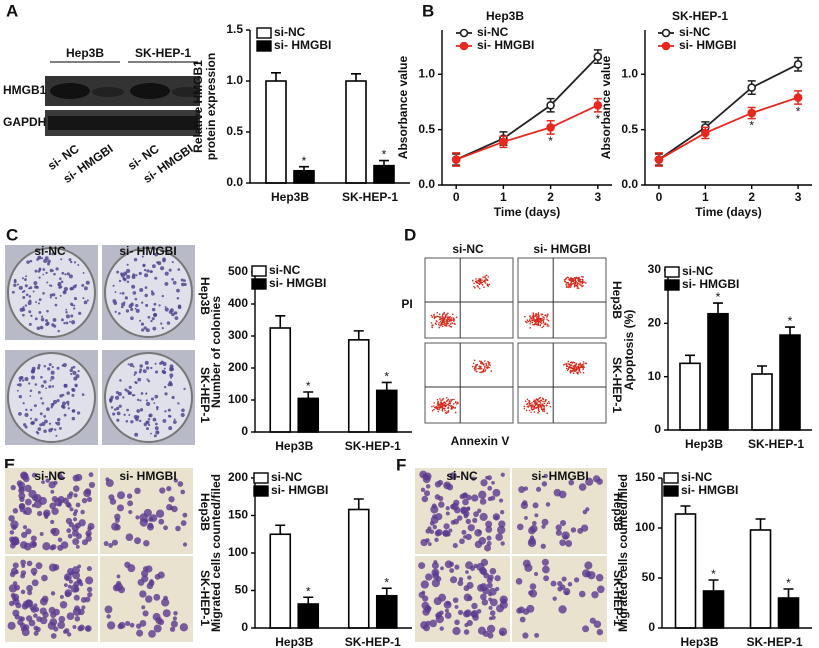  I want to click on y-axis-label: Absorbance value, so click(606, 107).